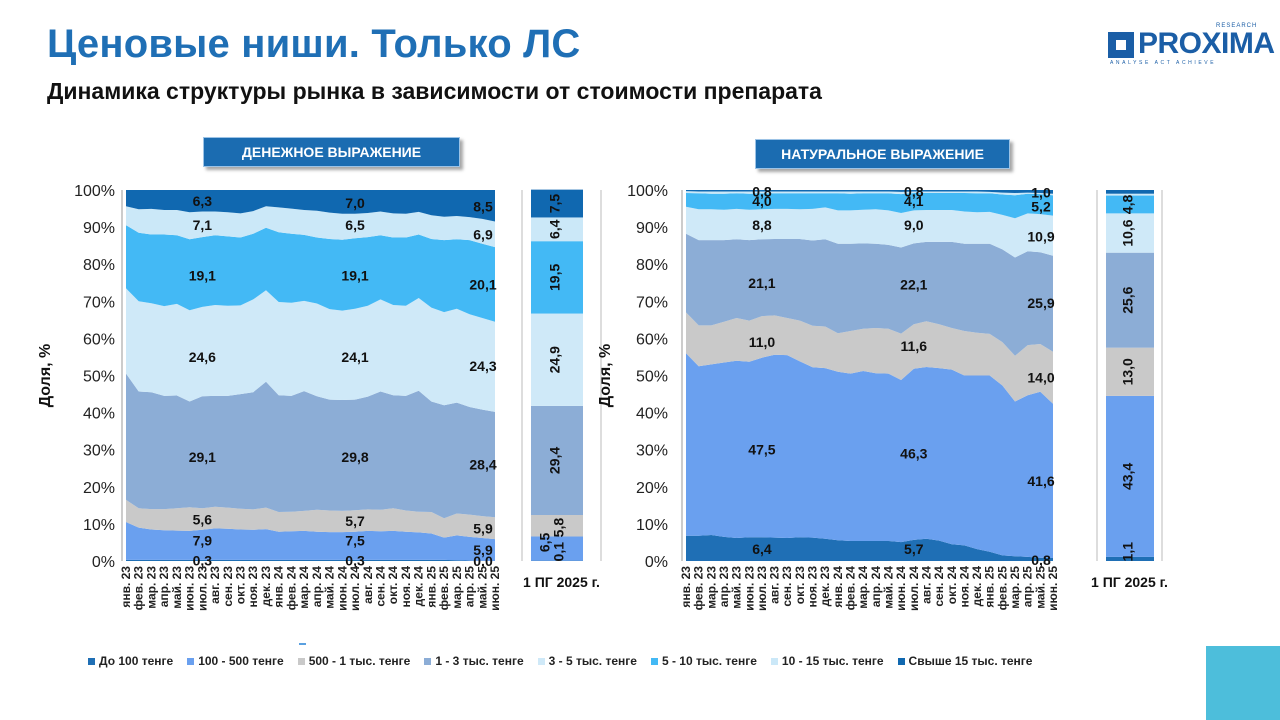 Image resolution: width=1280 pixels, height=720 pixels. What do you see at coordinates (1128, 371) in the screenshot?
I see `summary-bar-label: 13,0` at bounding box center [1128, 371].